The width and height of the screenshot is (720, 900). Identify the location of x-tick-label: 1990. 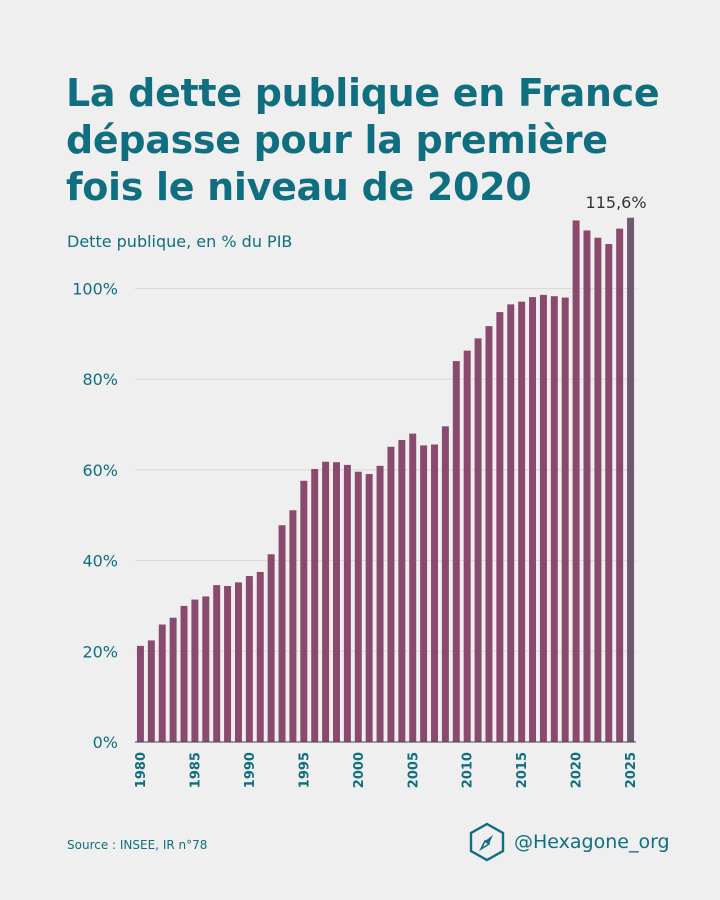
(250, 770).